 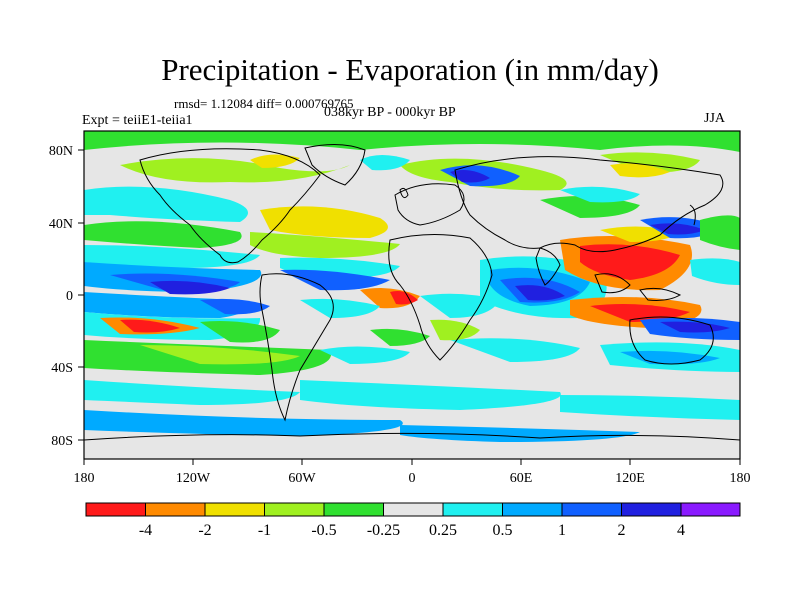 What do you see at coordinates (62, 368) in the screenshot?
I see `y-tick-label: 40S` at bounding box center [62, 368].